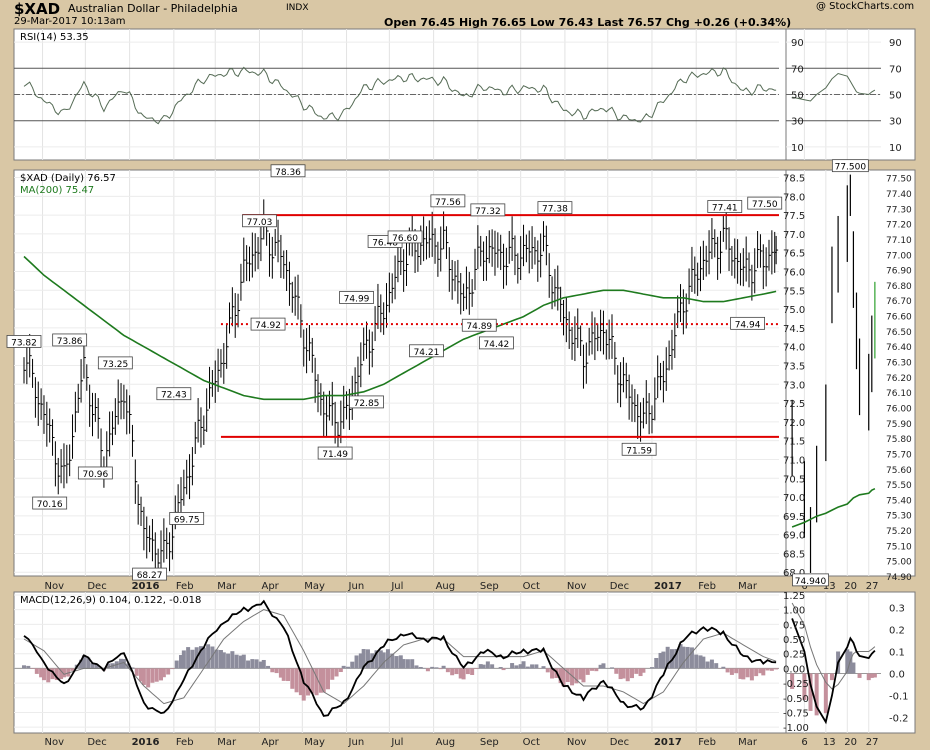  I want to click on macd-tick-label: -1.00, so click(796, 728).